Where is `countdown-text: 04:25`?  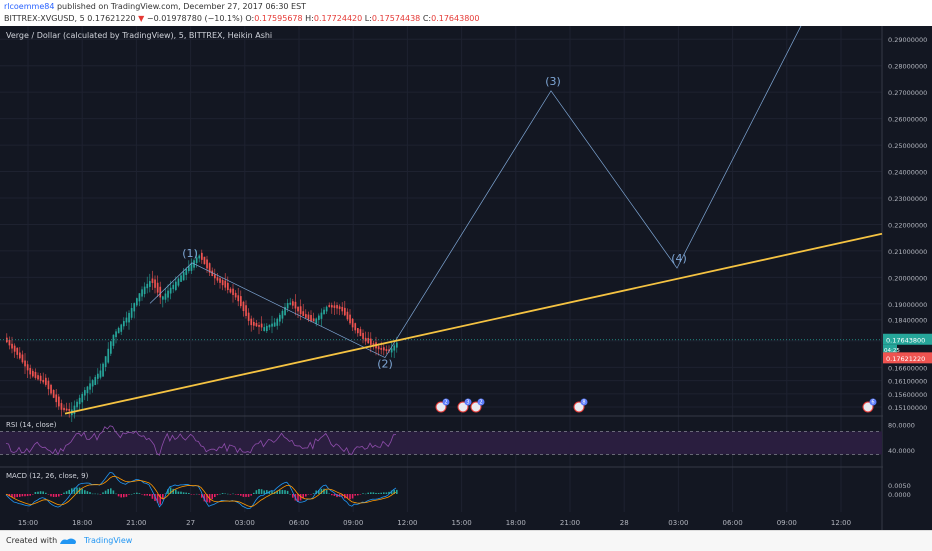
countdown-text: 04:25 is located at coordinates (892, 351).